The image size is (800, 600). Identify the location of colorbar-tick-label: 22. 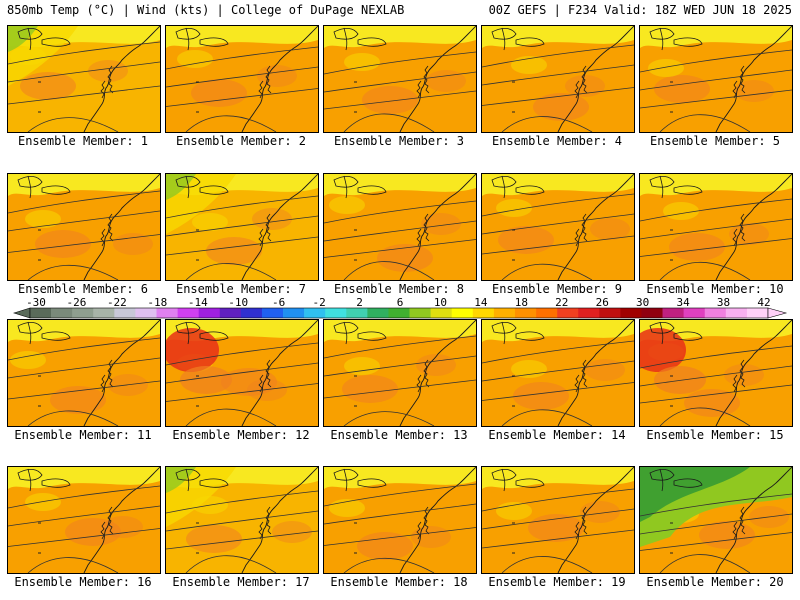
(562, 302).